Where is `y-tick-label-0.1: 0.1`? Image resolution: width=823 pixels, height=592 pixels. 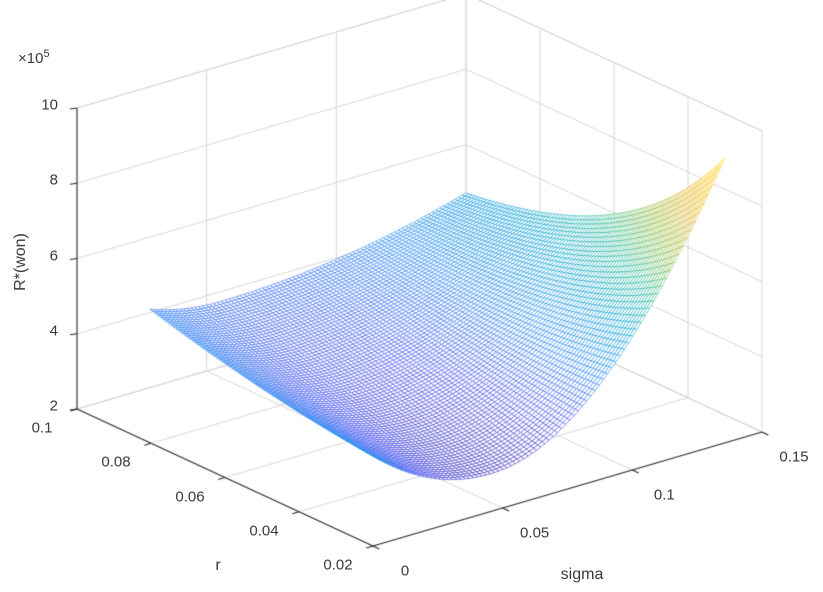
y-tick-label-0.1: 0.1 is located at coordinates (42, 428).